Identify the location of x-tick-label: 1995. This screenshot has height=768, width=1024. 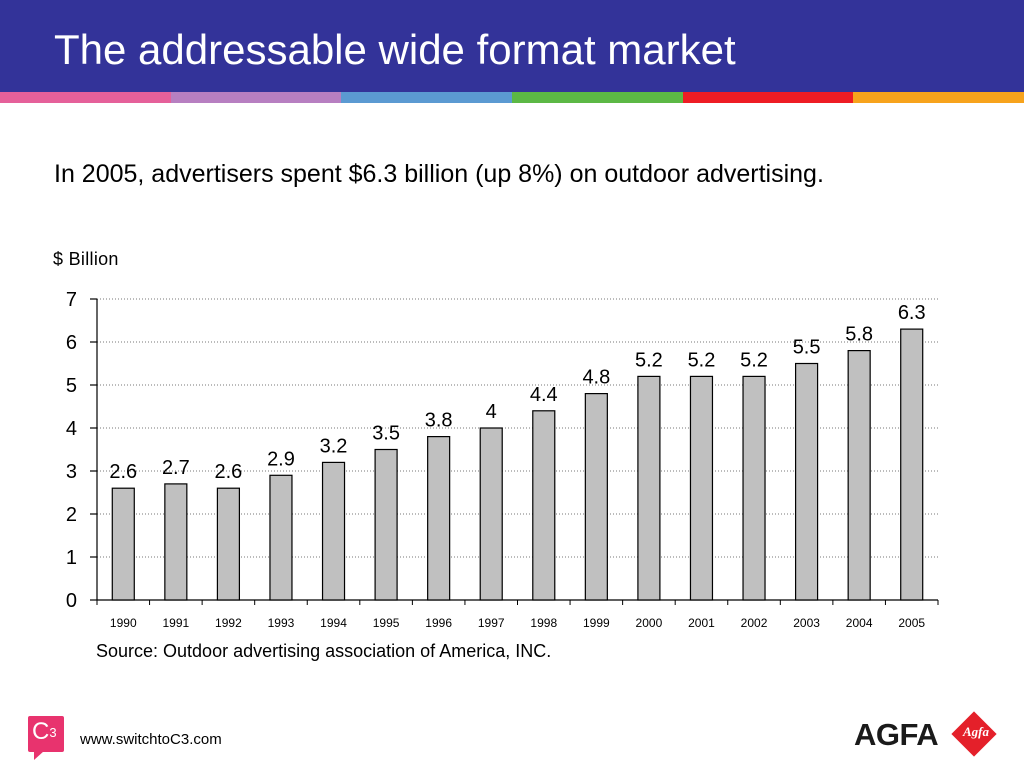
(386, 623).